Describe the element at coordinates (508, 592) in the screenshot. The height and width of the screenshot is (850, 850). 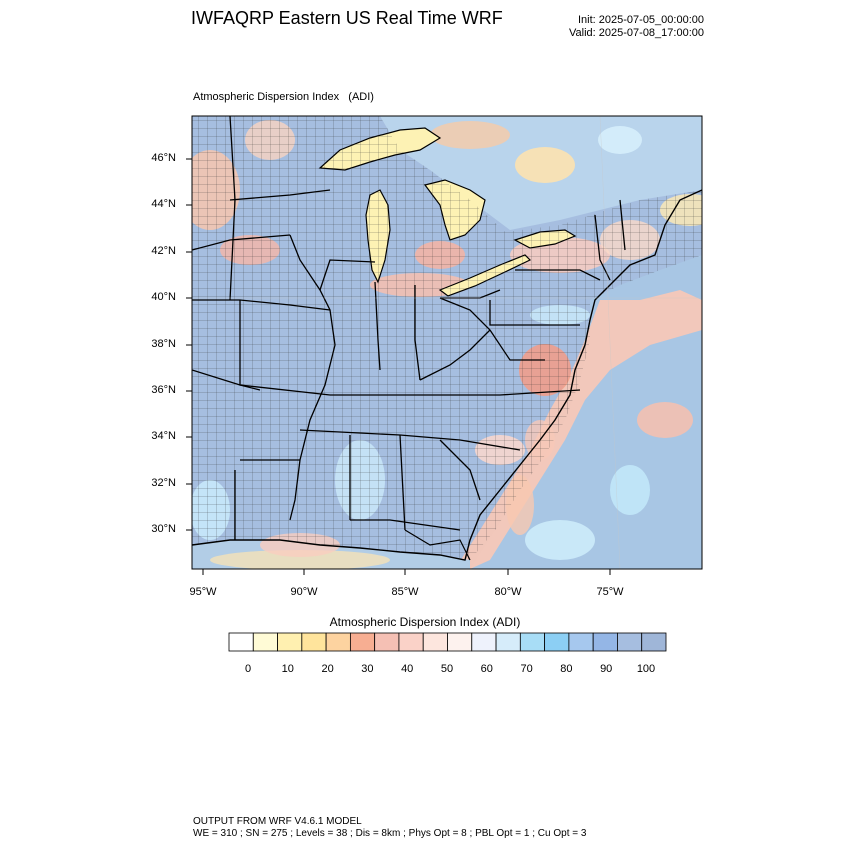
I see `lon-label-80: 80°W` at that location.